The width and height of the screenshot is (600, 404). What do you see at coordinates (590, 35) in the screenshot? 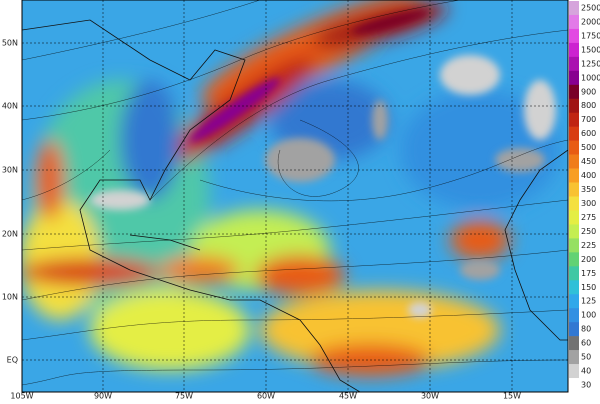
I see `colorbar-label: 1750` at bounding box center [590, 35].